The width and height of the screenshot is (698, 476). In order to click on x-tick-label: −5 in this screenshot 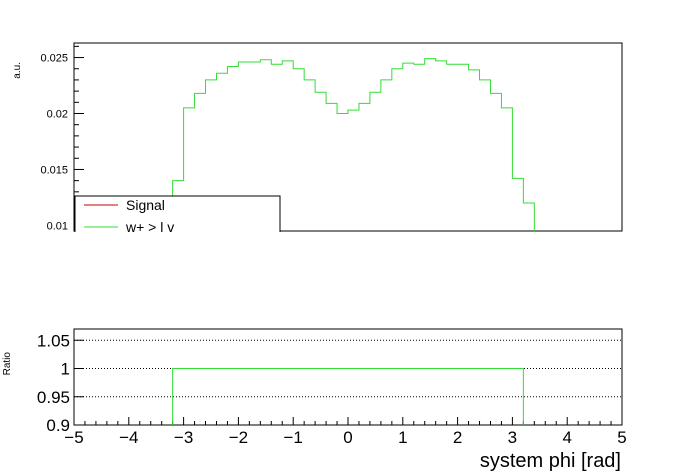, I will do `click(73, 437)`.